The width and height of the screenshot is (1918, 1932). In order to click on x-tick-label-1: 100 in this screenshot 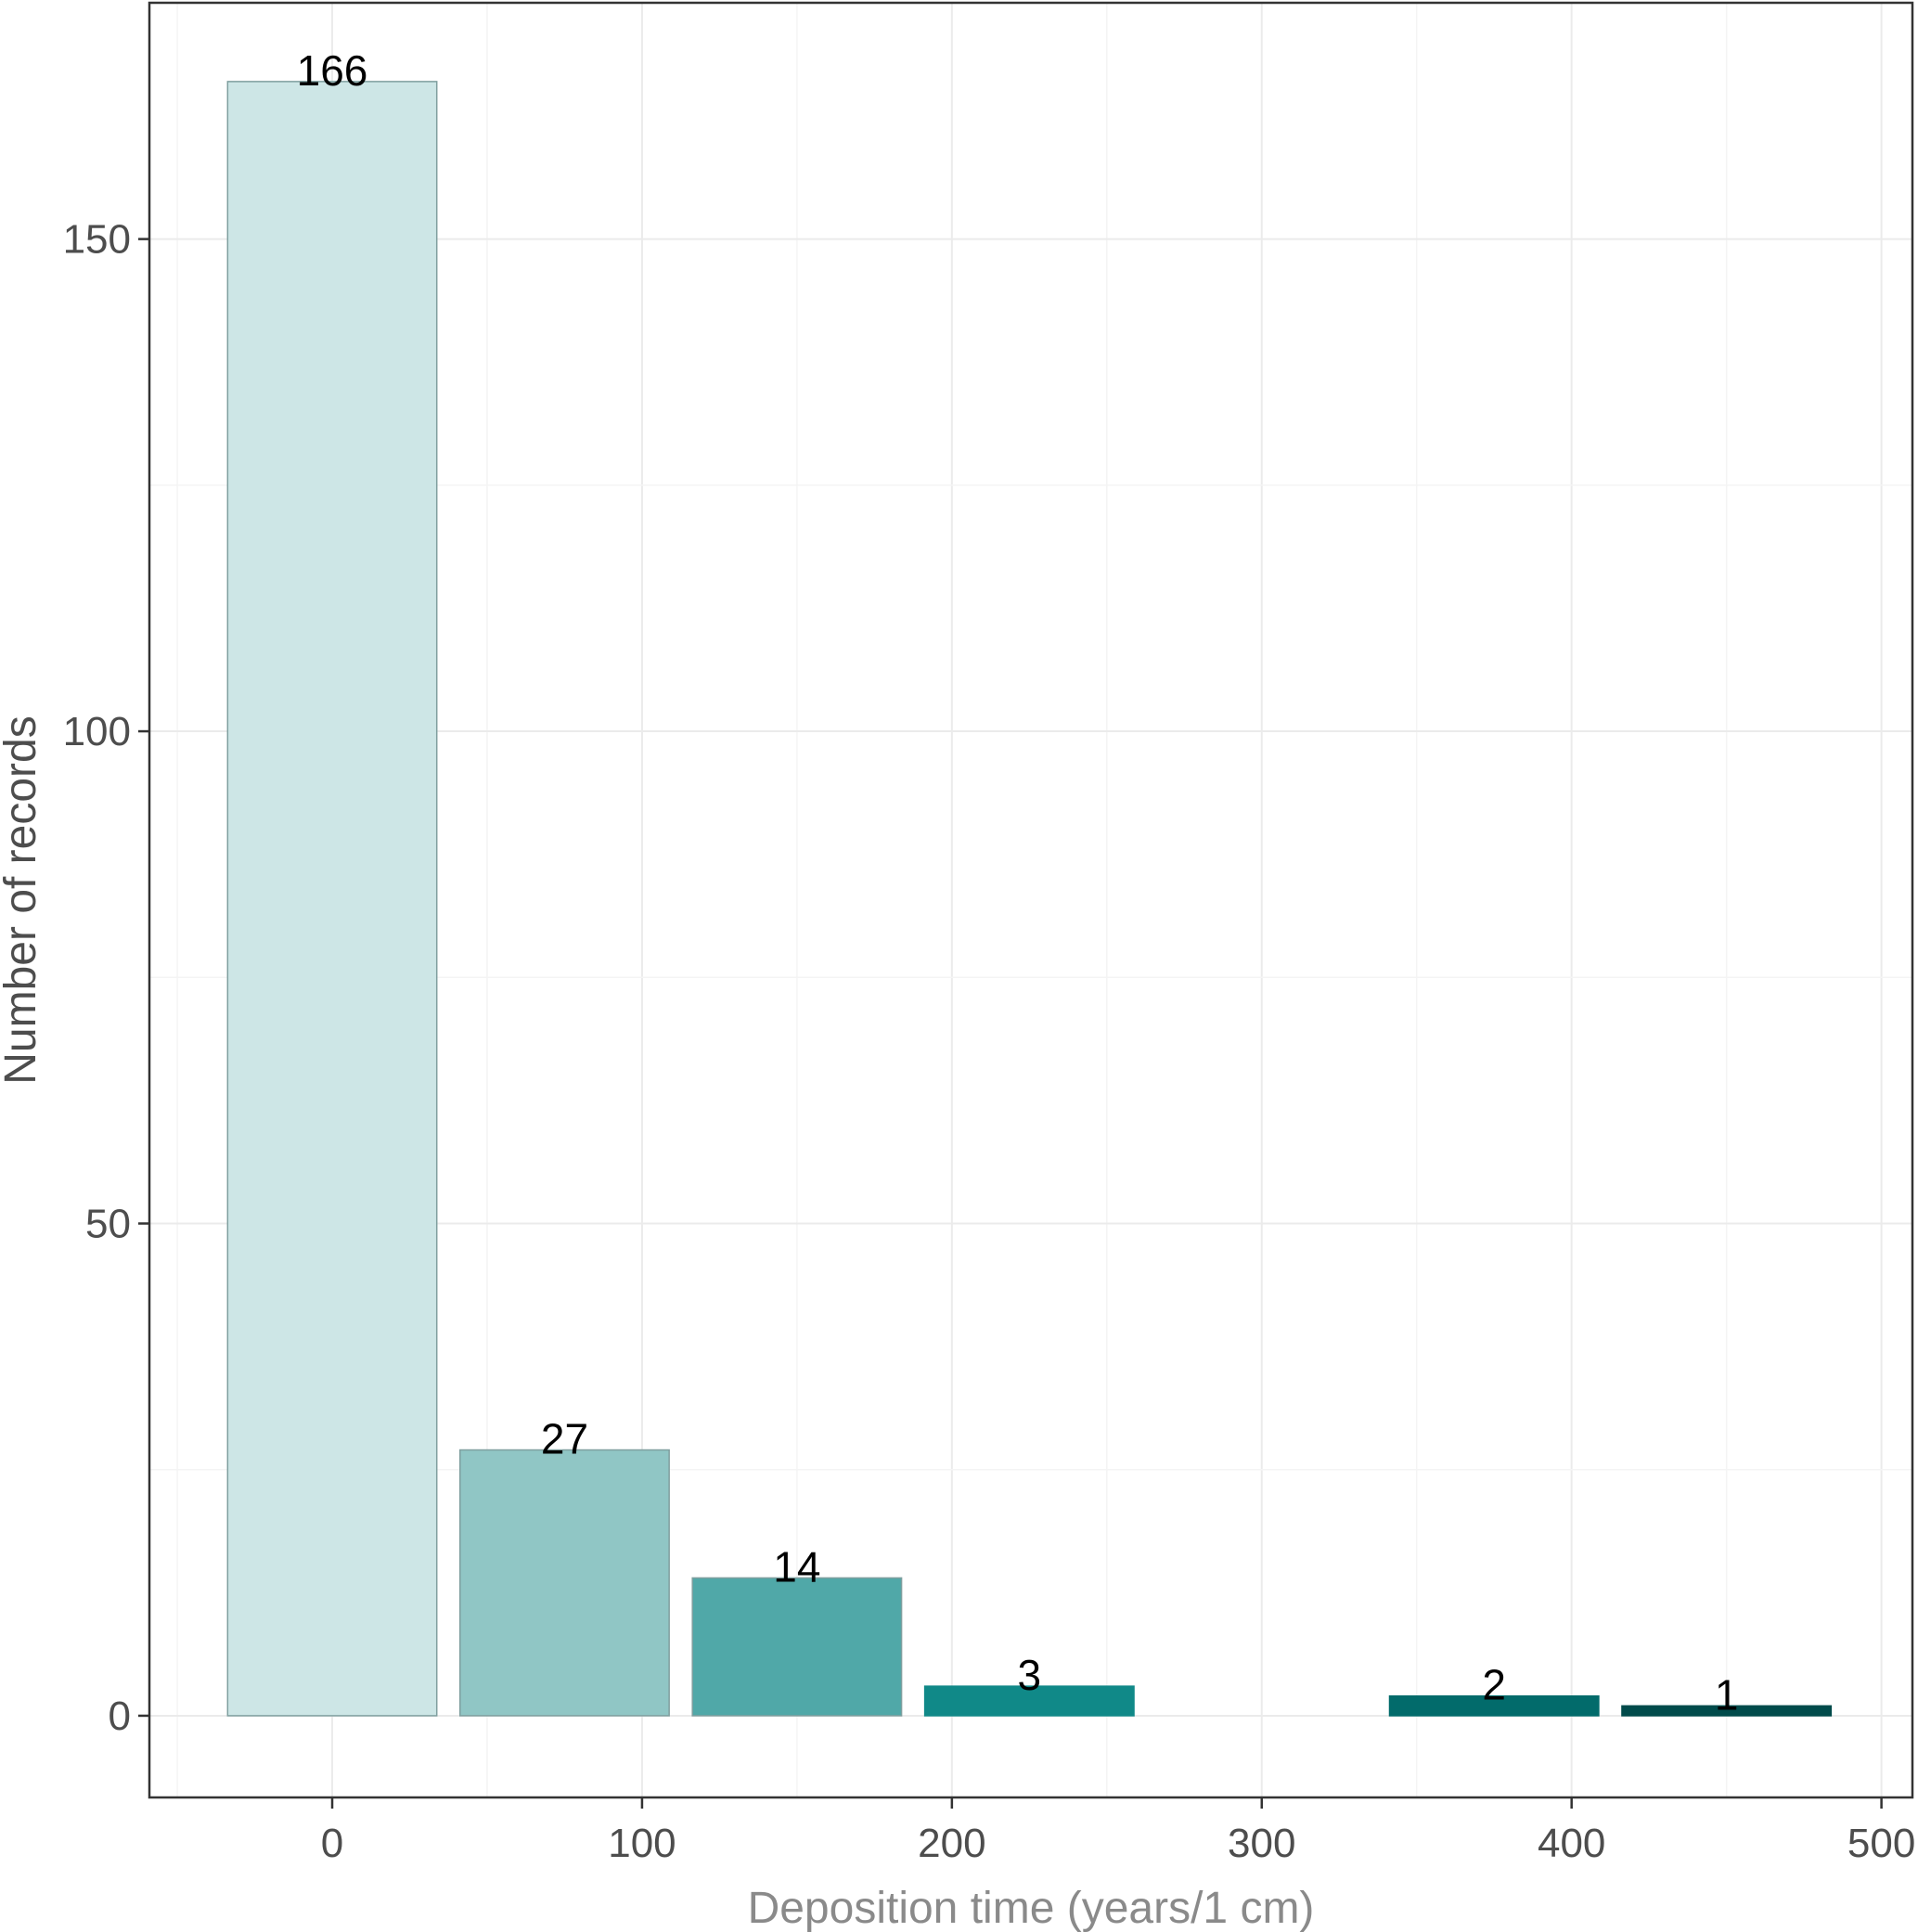, I will do `click(642, 1844)`.